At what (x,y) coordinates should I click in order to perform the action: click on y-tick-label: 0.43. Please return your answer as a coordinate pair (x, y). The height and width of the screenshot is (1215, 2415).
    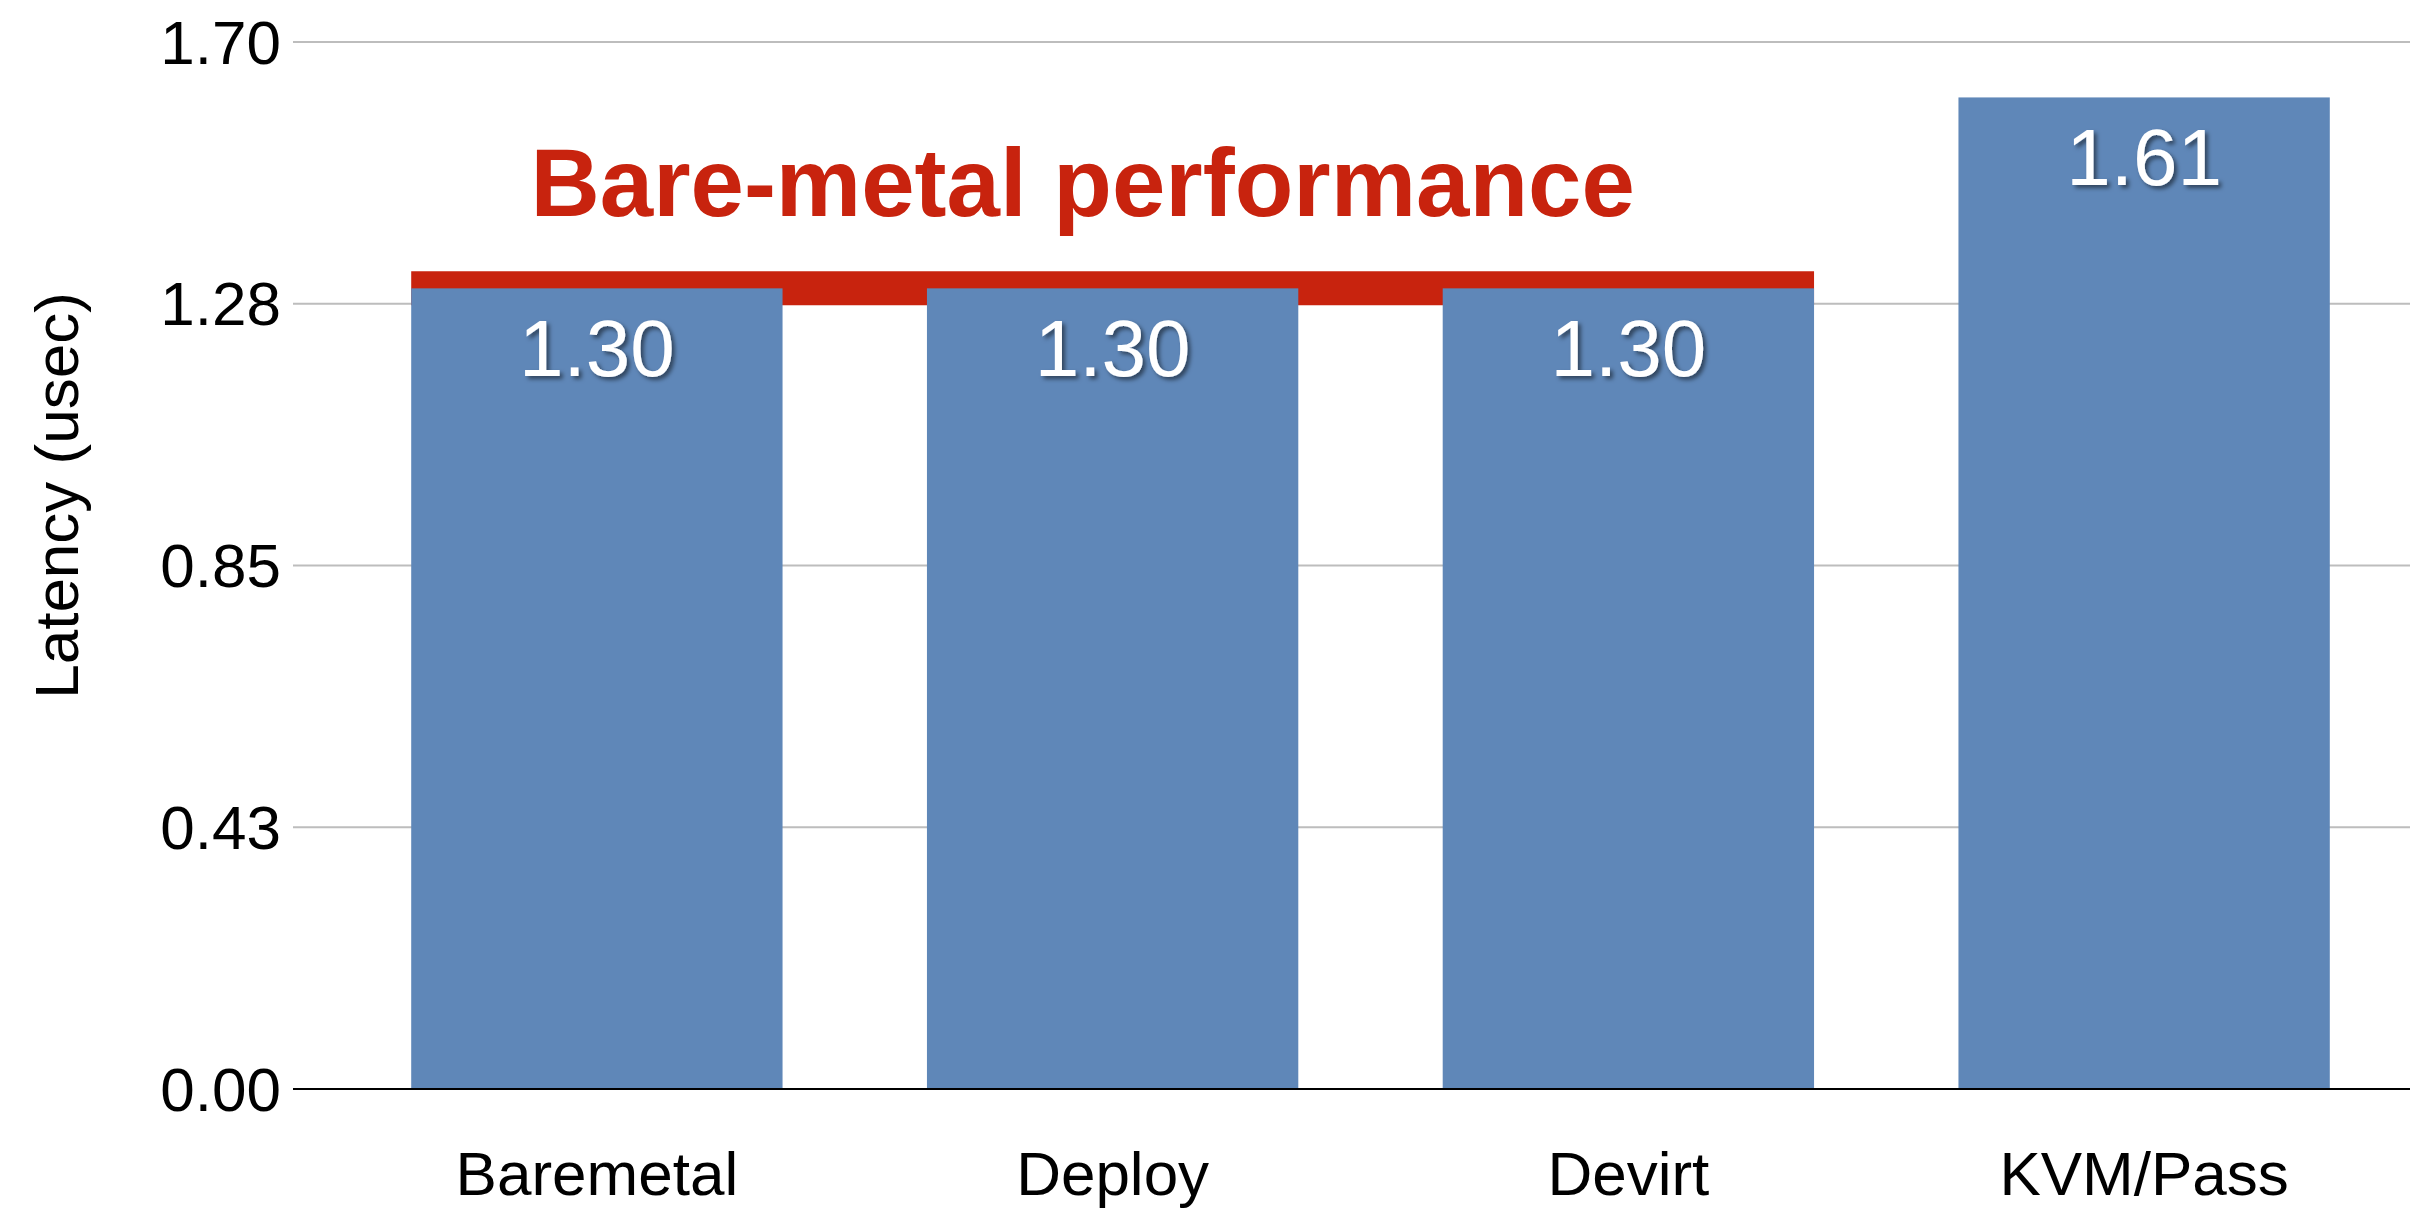
    Looking at the image, I should click on (220, 827).